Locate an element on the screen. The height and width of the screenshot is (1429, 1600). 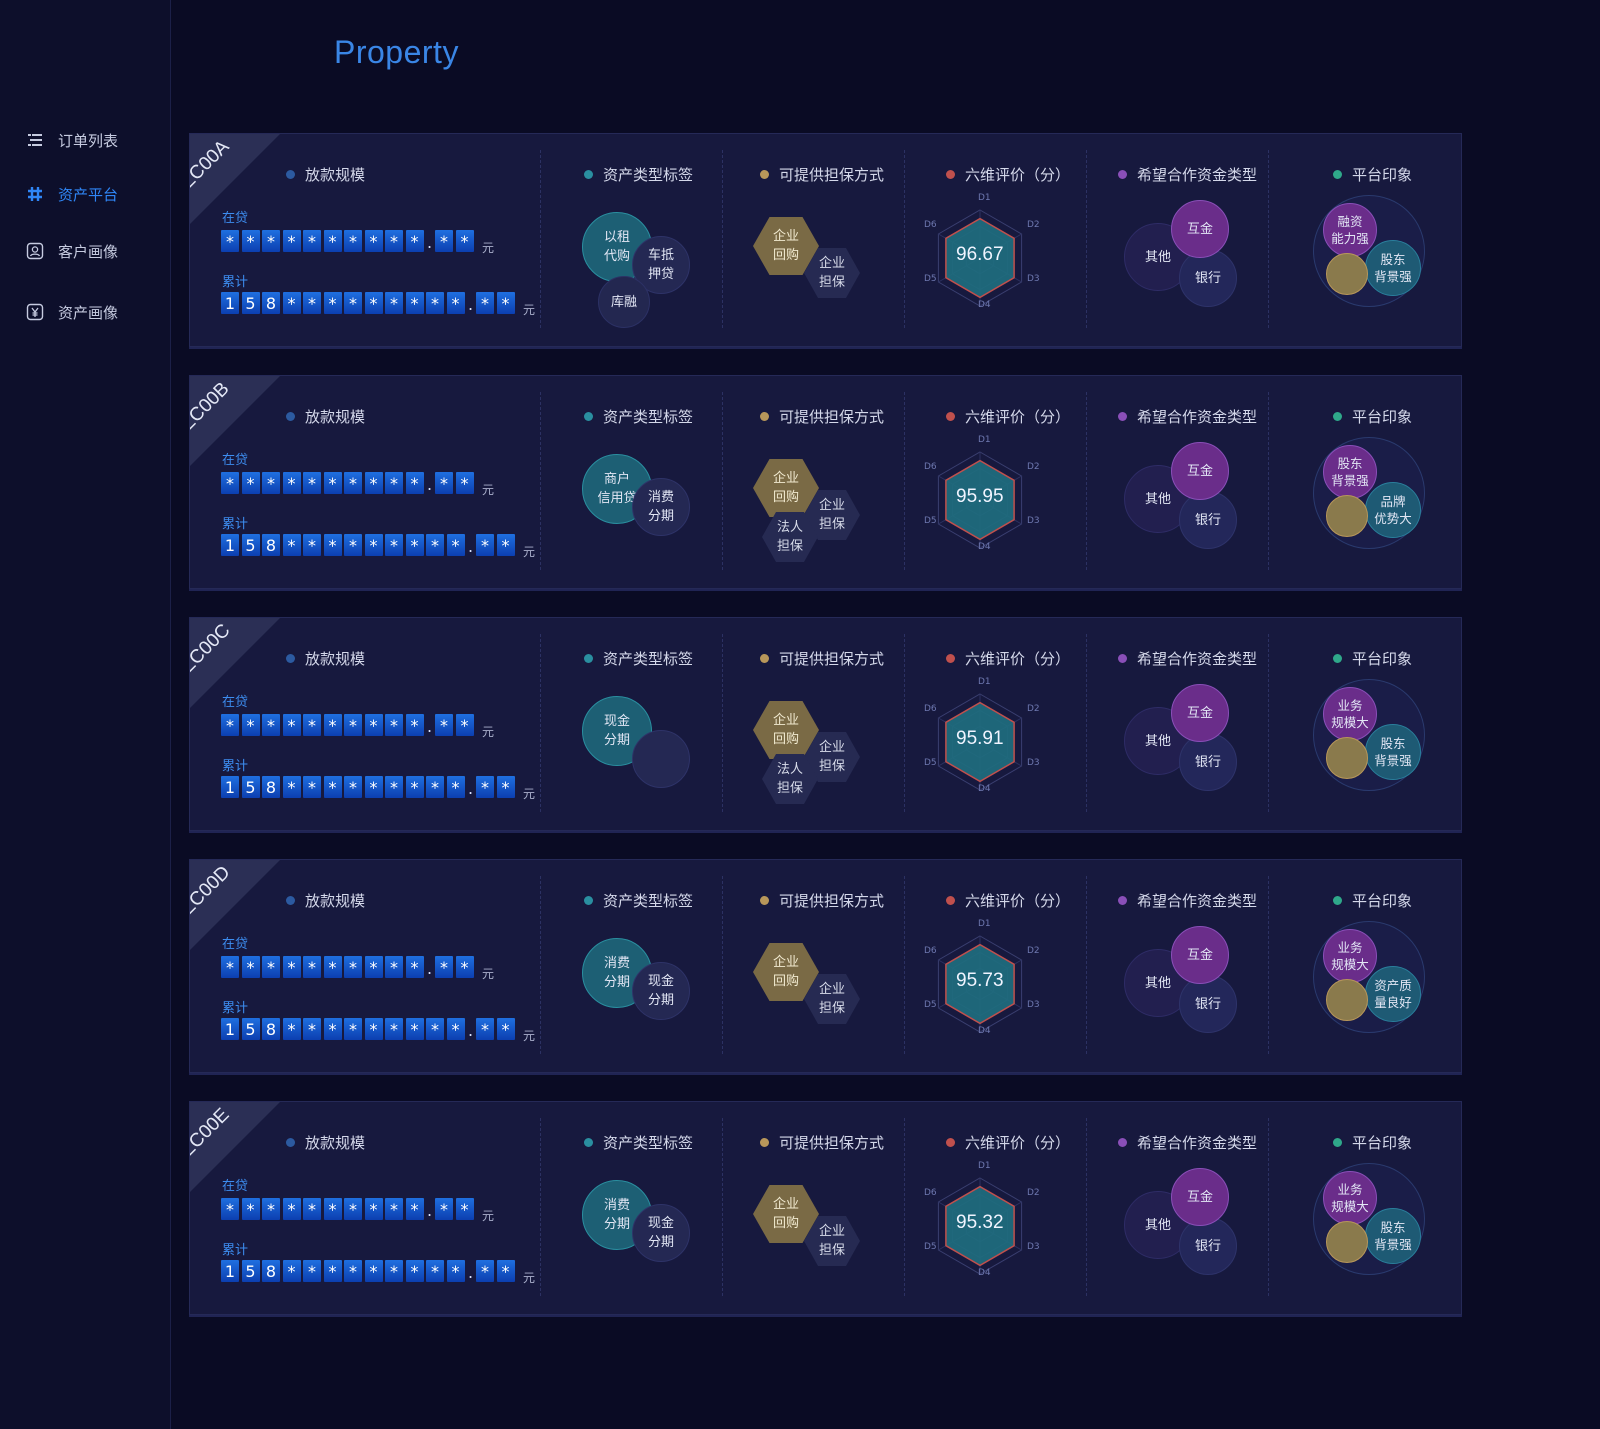
sidebar-item-asset-profile: 资产画像 is located at coordinates (72, 312).